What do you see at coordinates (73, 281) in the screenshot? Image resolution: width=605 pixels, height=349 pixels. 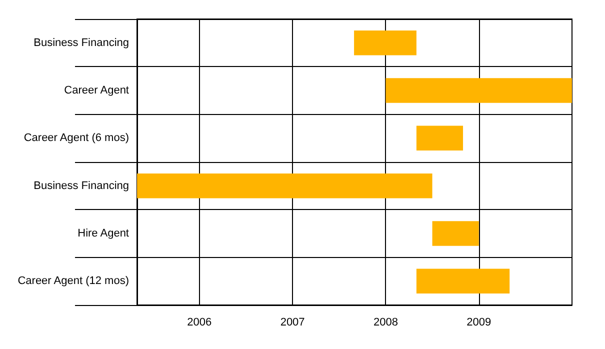 I see `y-tick-label: Career Agent (12 mos)` at bounding box center [73, 281].